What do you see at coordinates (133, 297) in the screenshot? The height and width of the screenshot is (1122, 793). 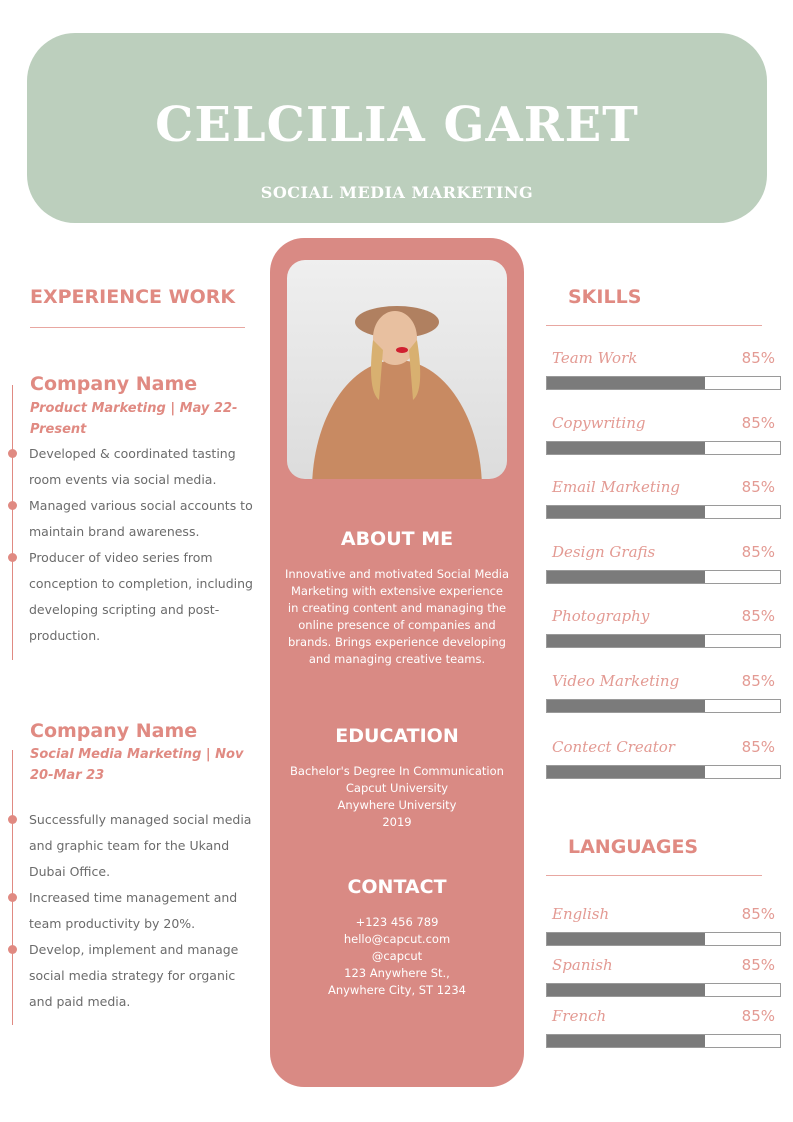 I see `experience-heading: EXPERIENCE WORK` at bounding box center [133, 297].